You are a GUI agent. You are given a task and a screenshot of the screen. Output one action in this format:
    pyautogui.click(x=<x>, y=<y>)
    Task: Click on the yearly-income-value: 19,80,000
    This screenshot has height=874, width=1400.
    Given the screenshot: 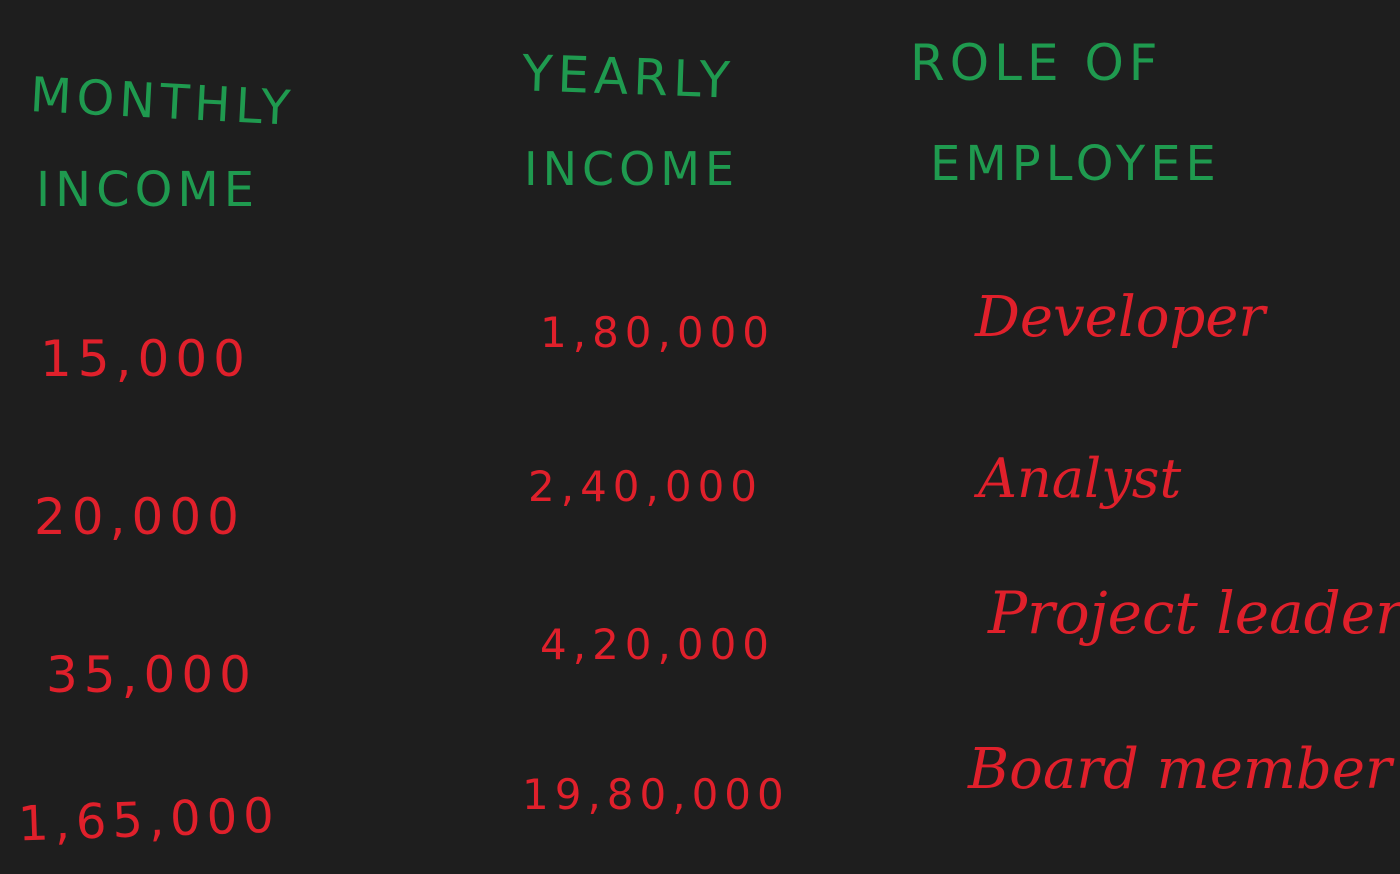 What is the action you would take?
    pyautogui.click(x=656, y=794)
    